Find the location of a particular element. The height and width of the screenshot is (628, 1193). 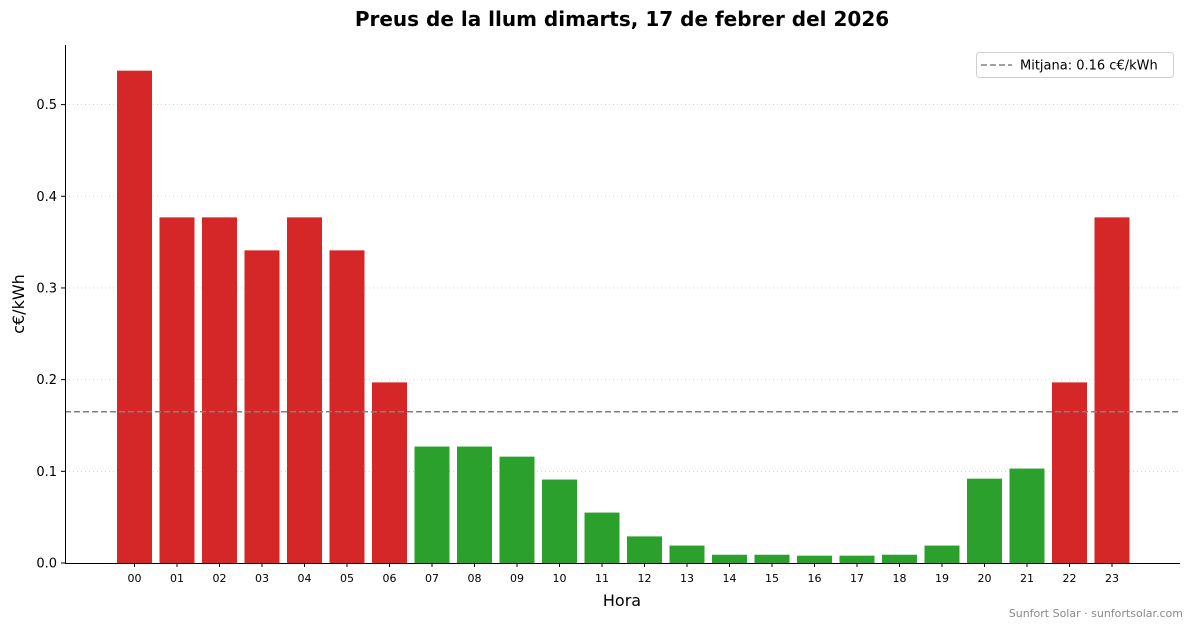

x-axis-label: Hora is located at coordinates (622, 600).